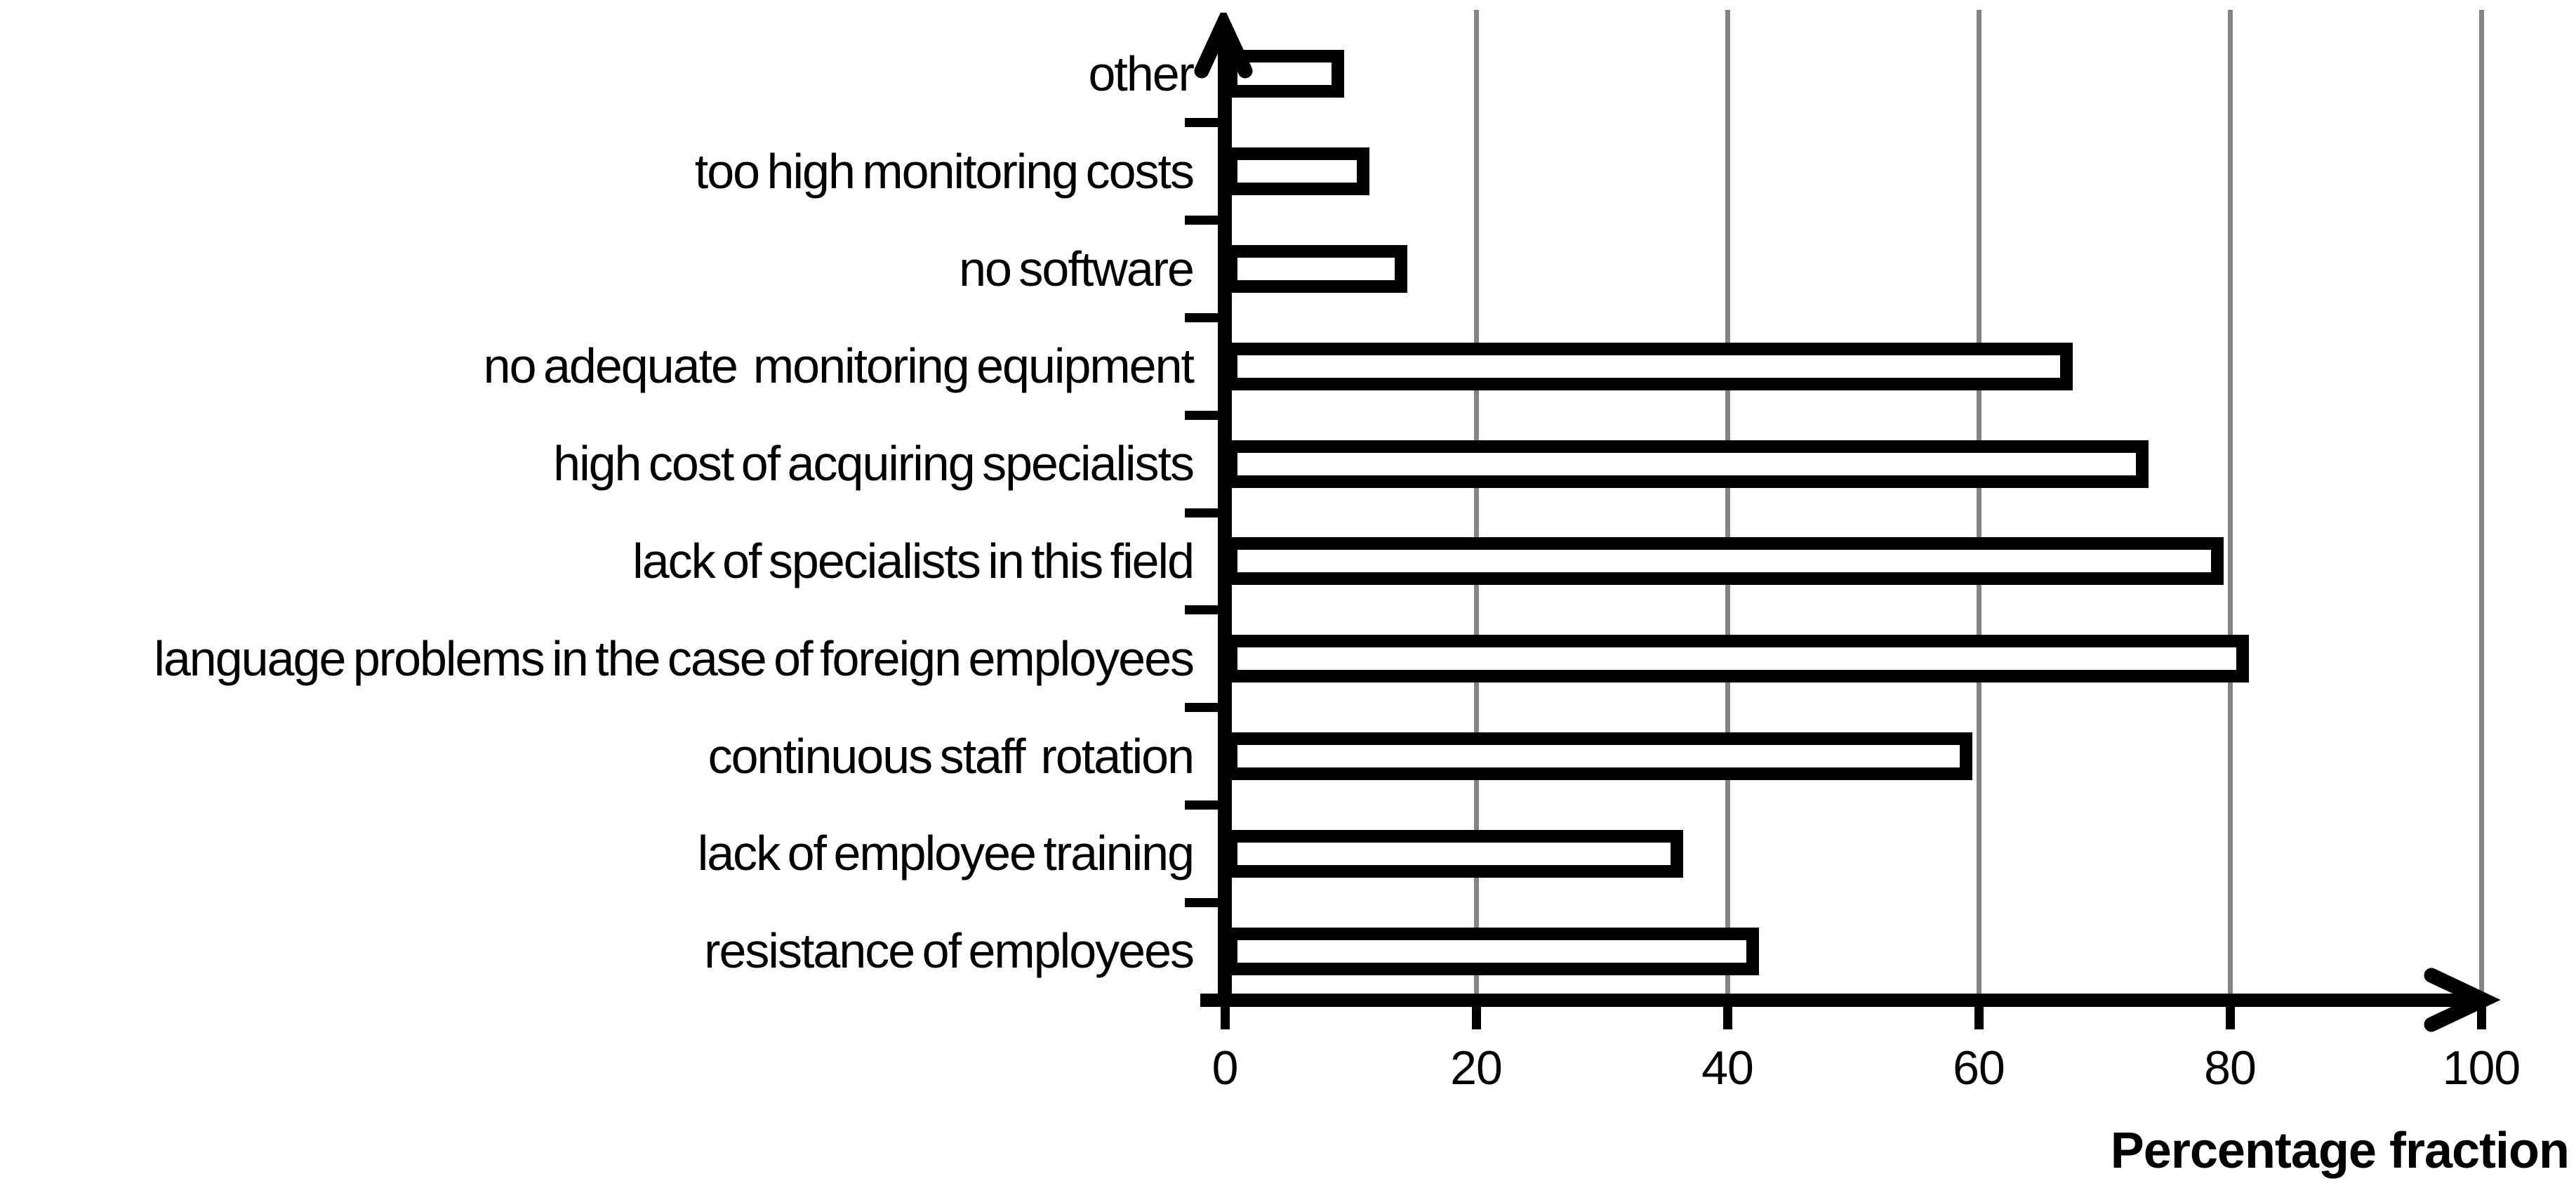 The width and height of the screenshot is (2576, 1200). What do you see at coordinates (2340, 1151) in the screenshot?
I see `x-axis-title: Percentage fraction` at bounding box center [2340, 1151].